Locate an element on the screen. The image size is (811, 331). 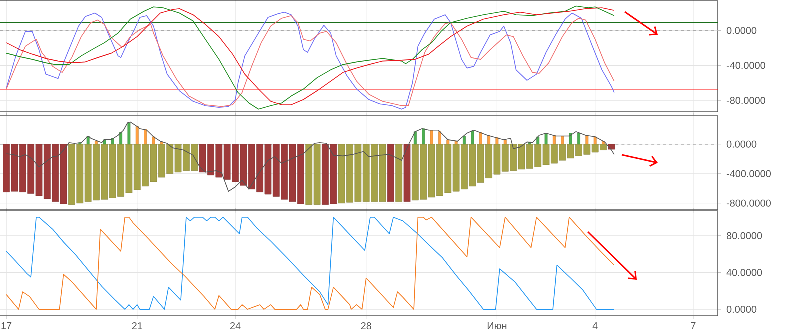
y-tick-label: -40.0000 is located at coordinates (746, 66).